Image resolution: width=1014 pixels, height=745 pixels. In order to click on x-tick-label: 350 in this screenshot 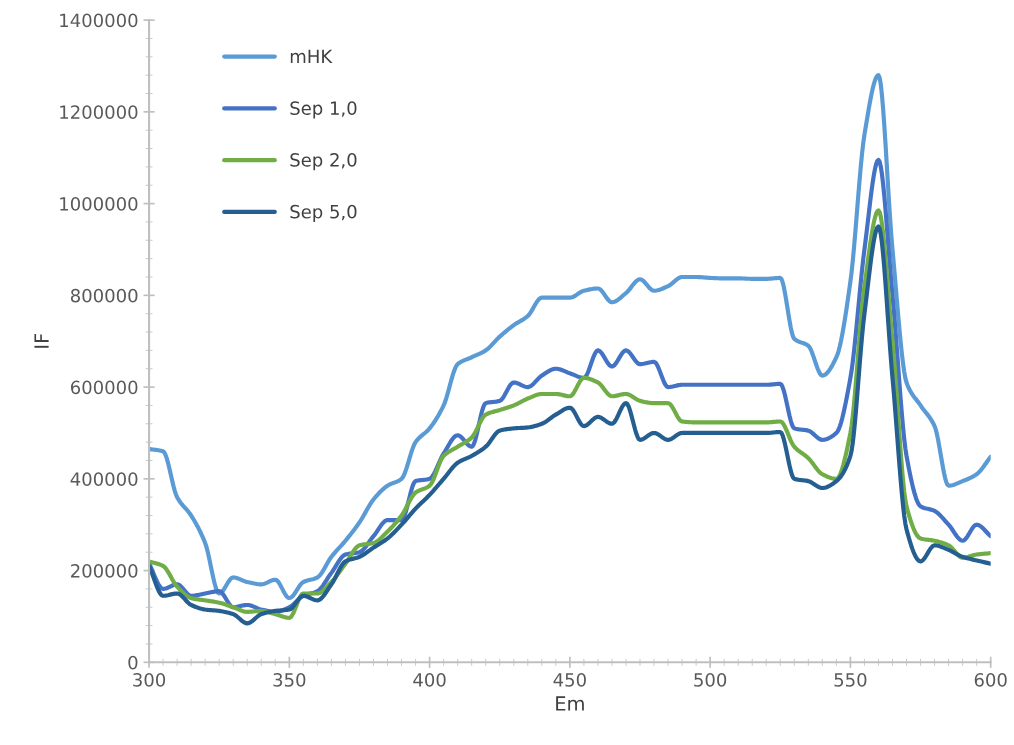, I will do `click(289, 680)`.